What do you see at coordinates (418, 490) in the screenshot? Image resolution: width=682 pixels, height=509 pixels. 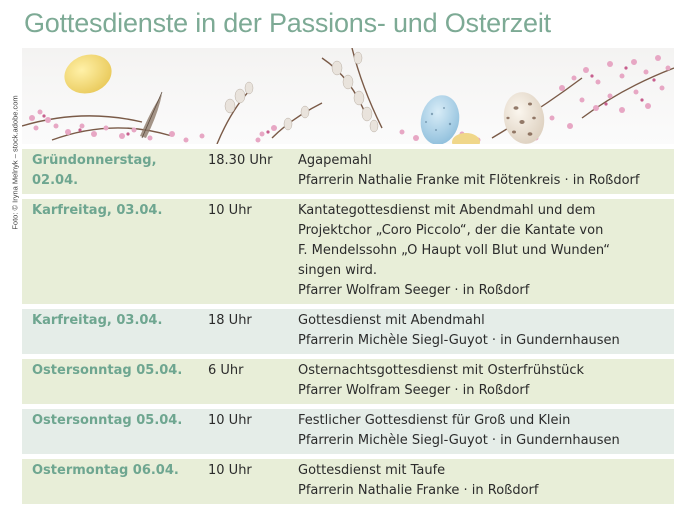 I see `service-line: Pfarrerin Nathalie Franke · in Roßdorf` at bounding box center [418, 490].